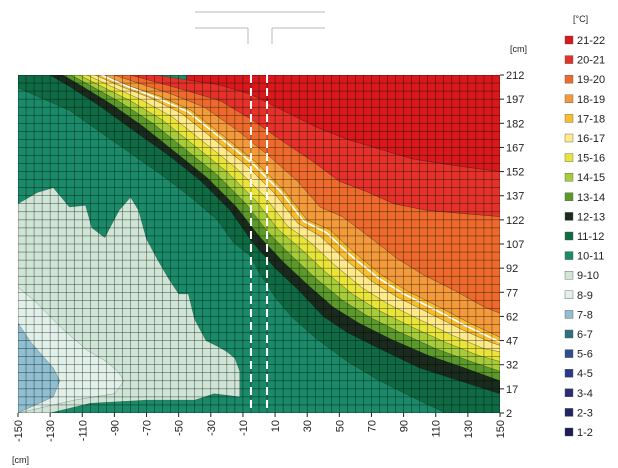 The height and width of the screenshot is (468, 618). I want to click on legend-item: 21-22, so click(584, 41).